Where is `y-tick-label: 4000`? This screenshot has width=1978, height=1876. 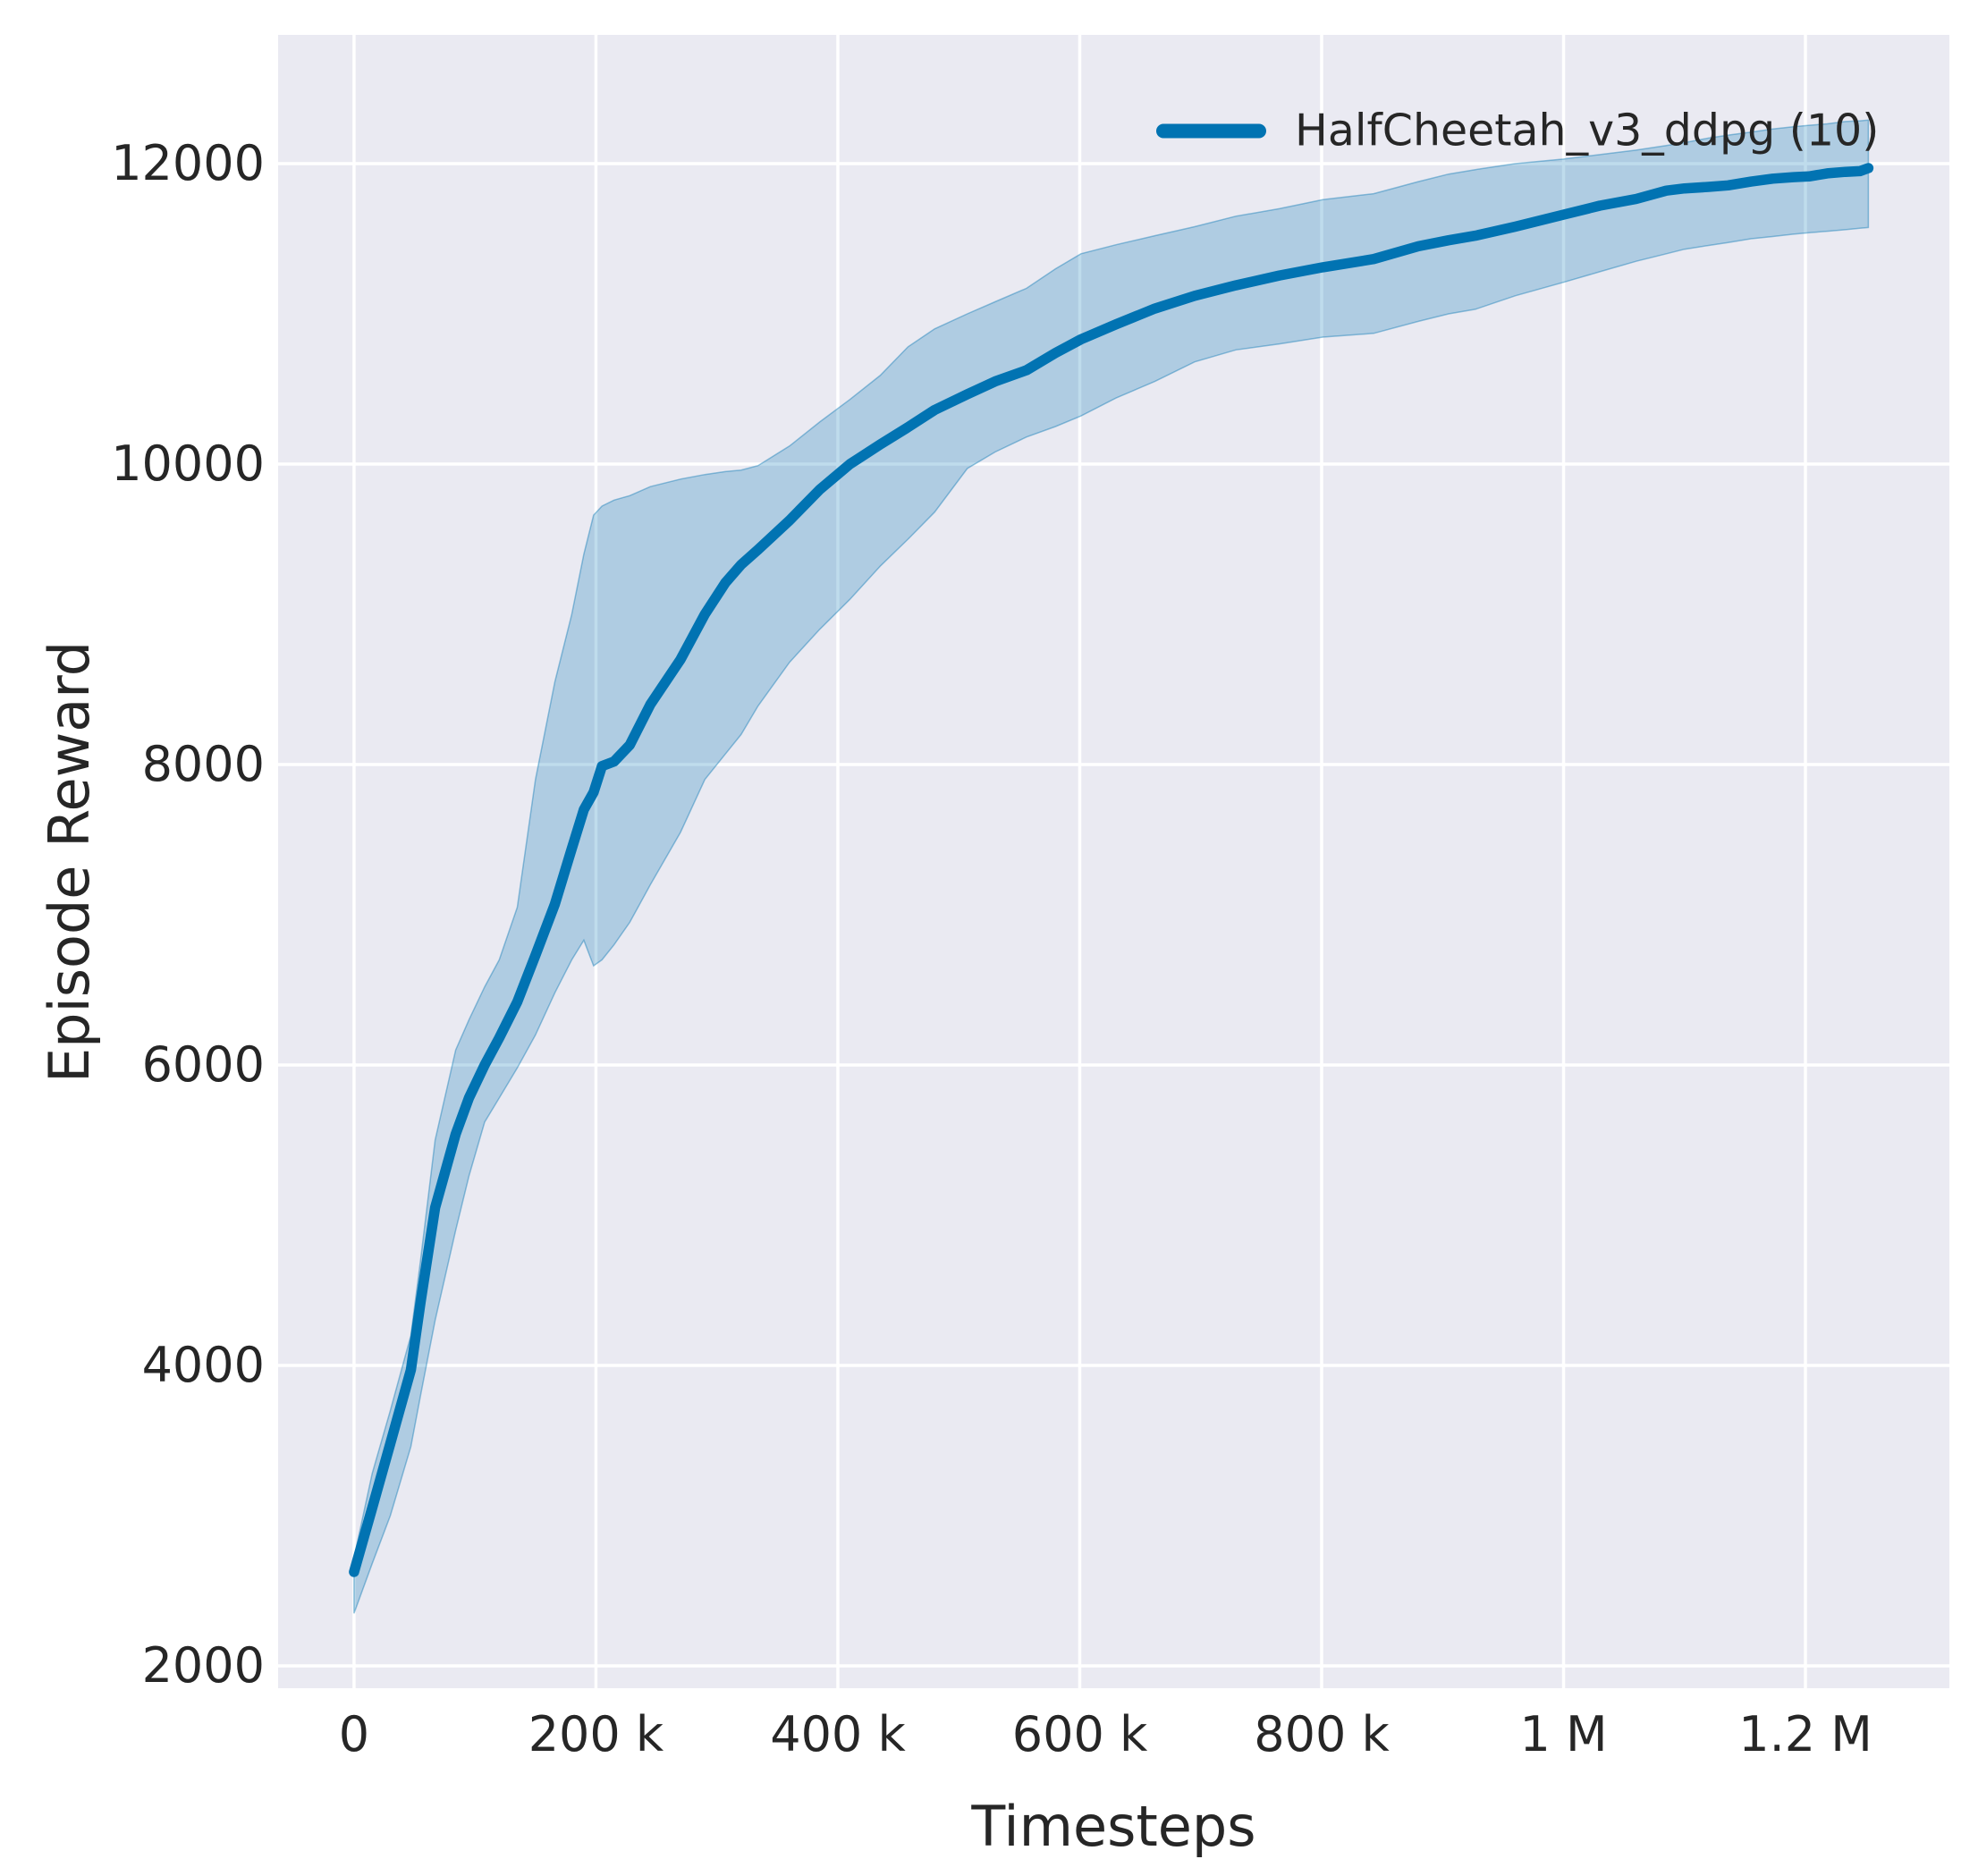 y-tick-label: 4000 is located at coordinates (203, 1364).